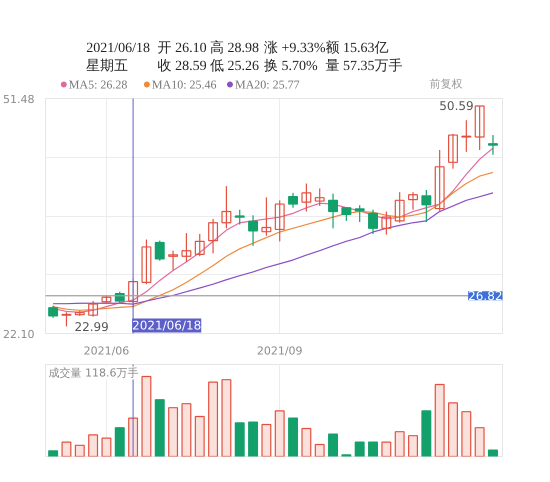  Describe the element at coordinates (485, 296) in the screenshot. I see `ref-line-label: 26.82` at that location.